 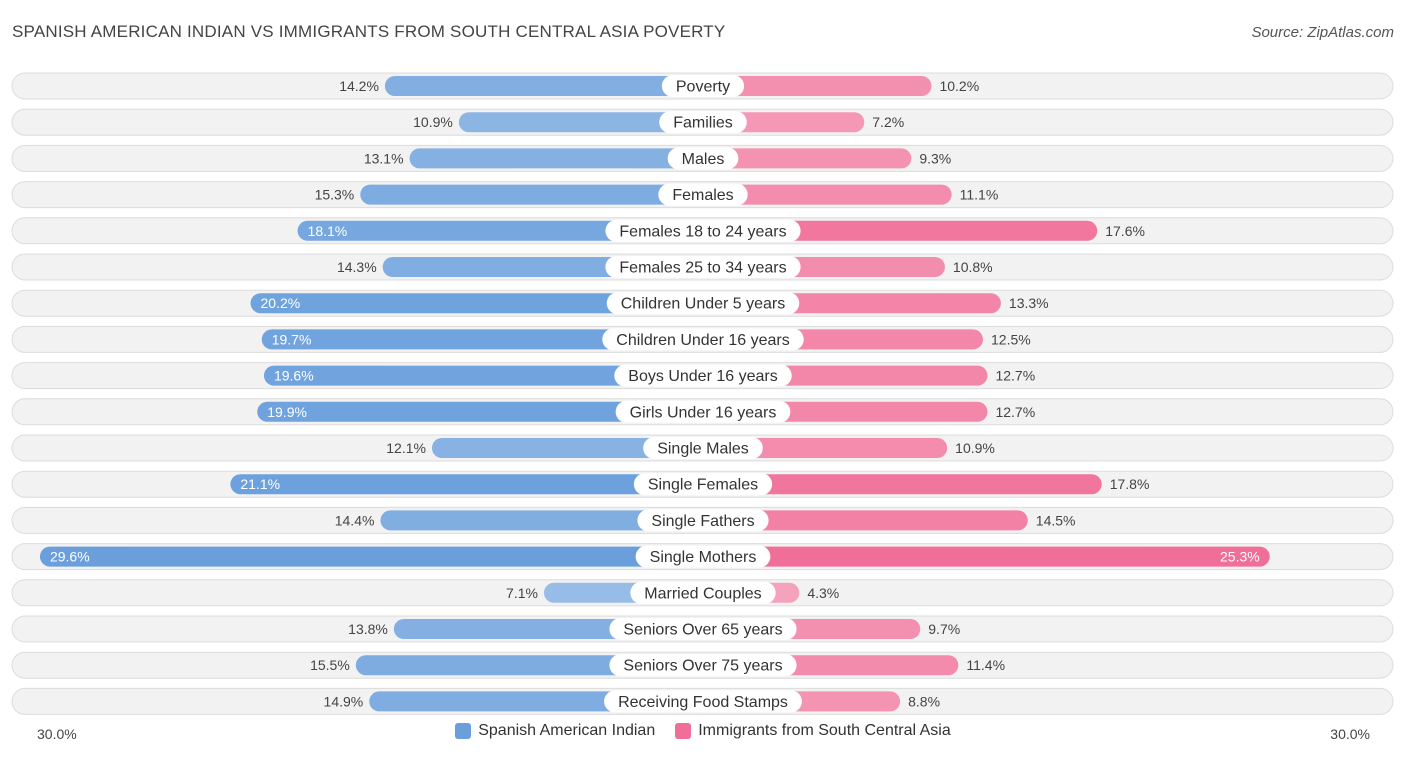 What do you see at coordinates (973, 267) in the screenshot?
I see `value-label-right: 10.8%` at bounding box center [973, 267].